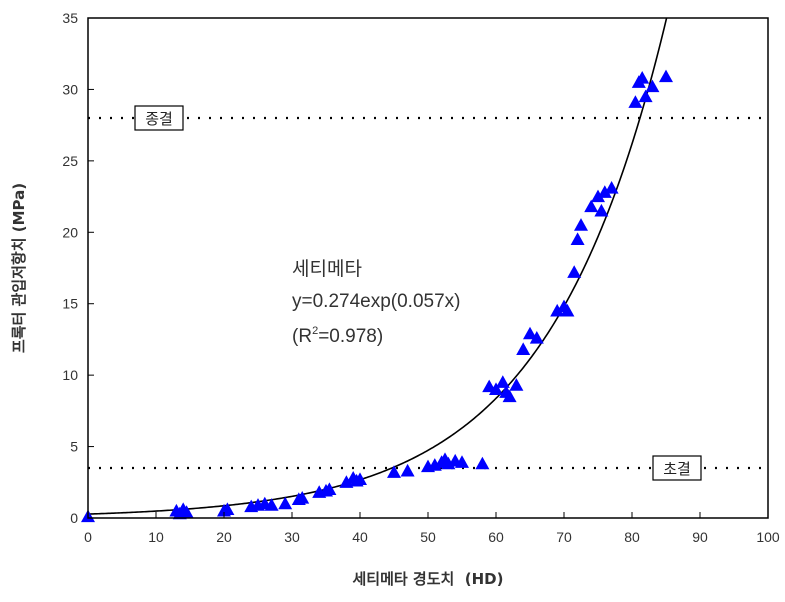 The height and width of the screenshot is (602, 785). I want to click on x-tick-label: 60, so click(496, 537).